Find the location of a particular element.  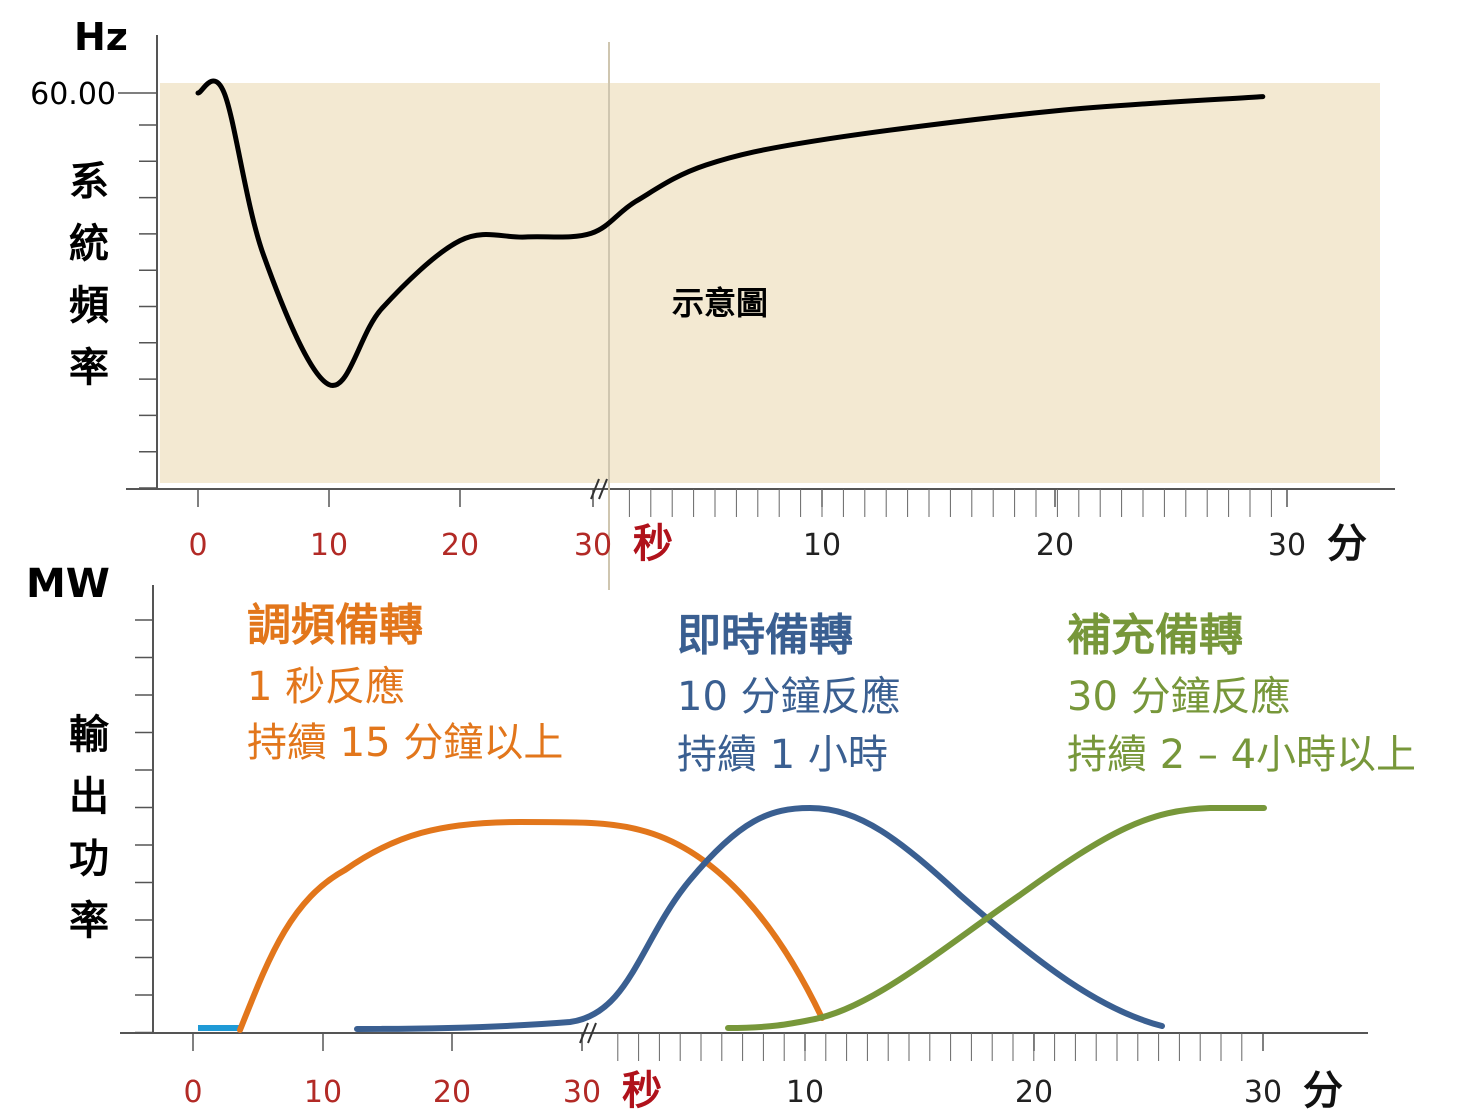

legend-response: 1 秒反應 is located at coordinates (326, 687).